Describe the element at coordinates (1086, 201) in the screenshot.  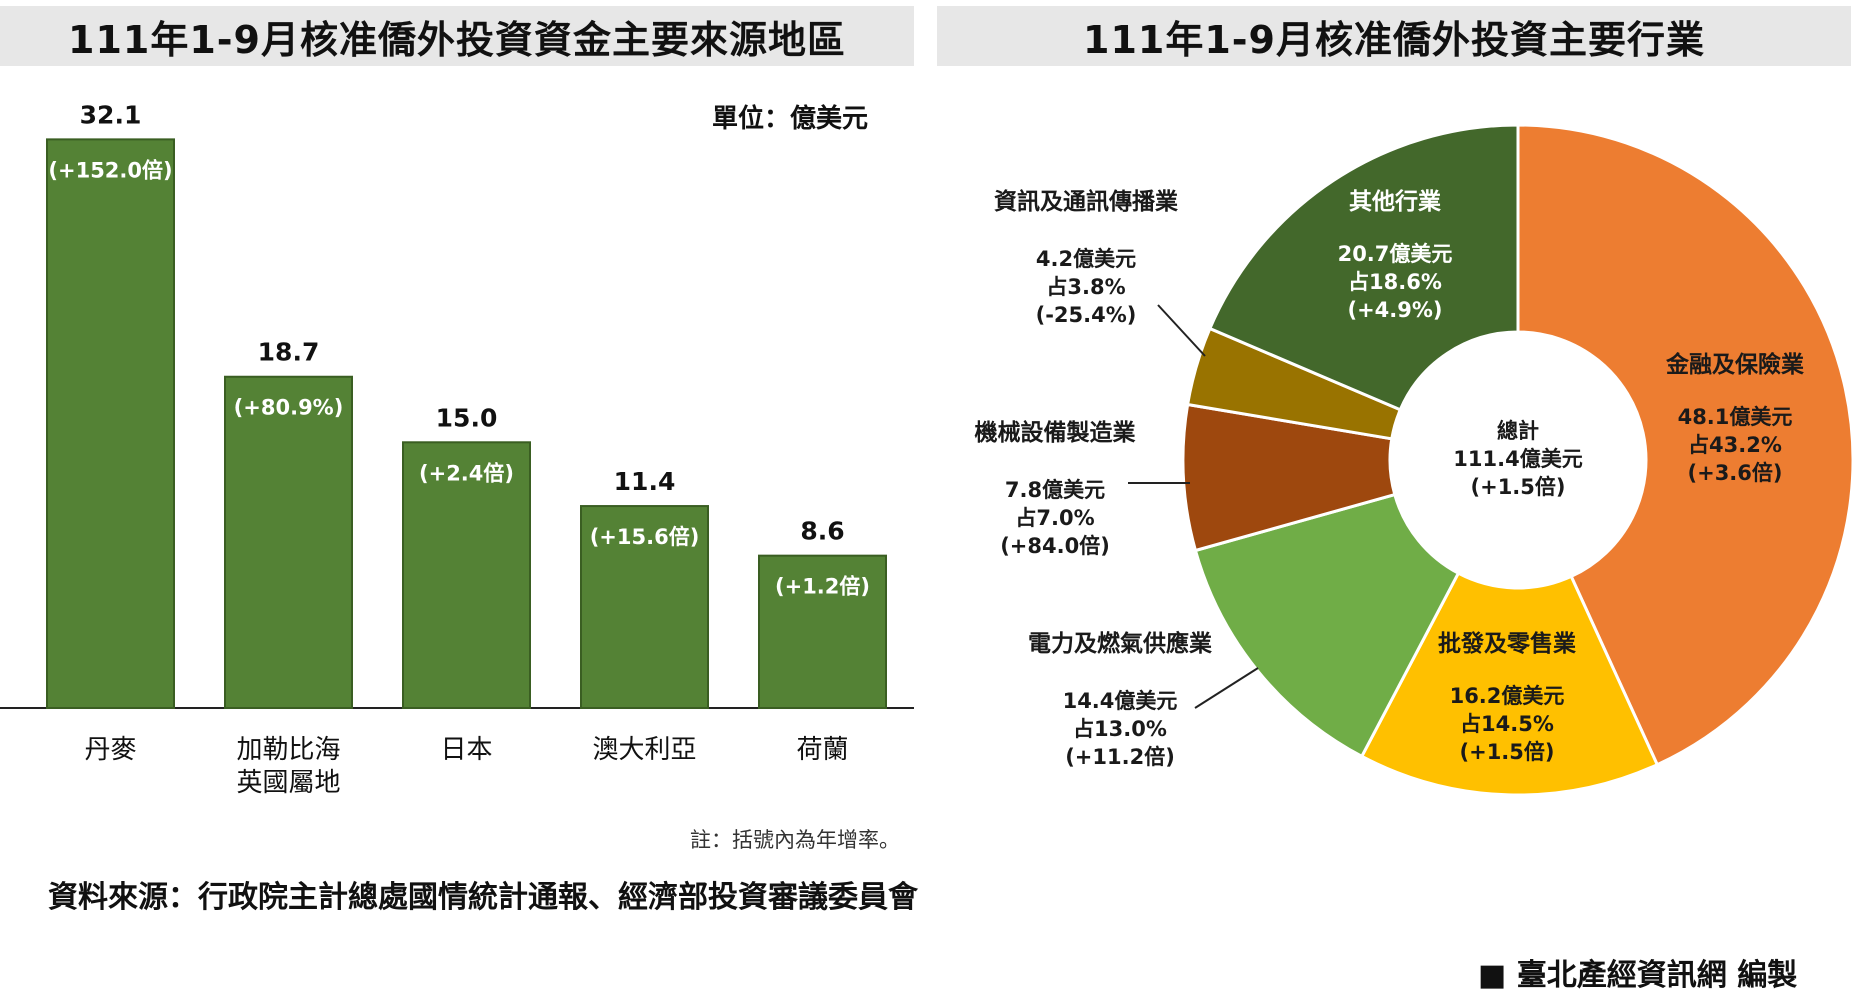
I see `slice-name-label: 資訊及通訊傳播業` at that location.